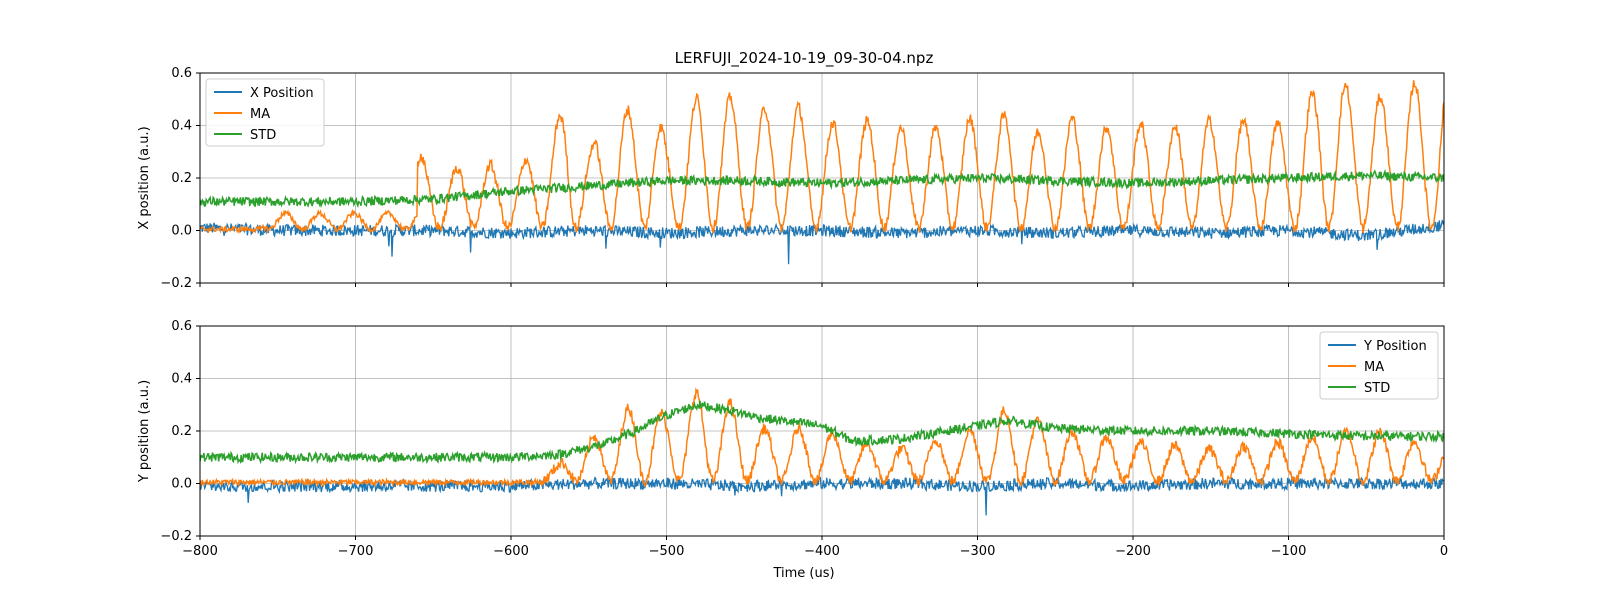  Describe the element at coordinates (282, 93) in the screenshot. I see `legend-label: X Position` at that location.